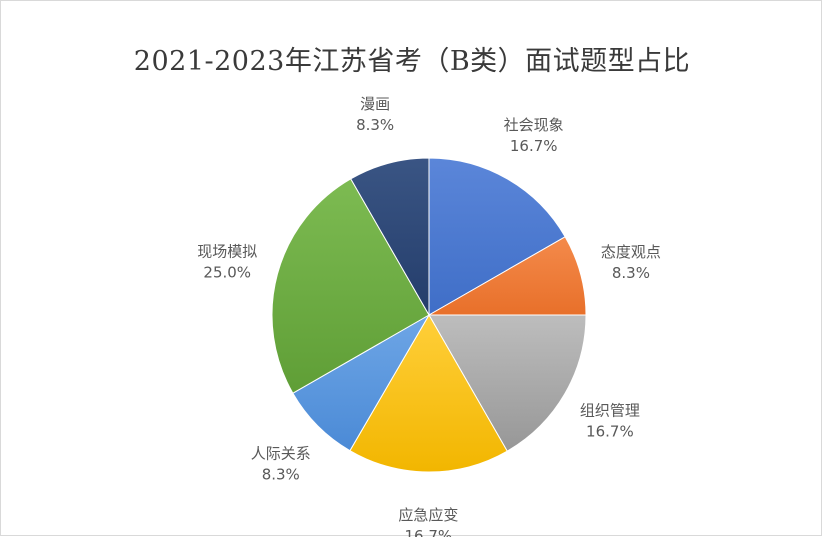 The image size is (822, 537). I want to click on slice-value-label-1: 8.3%, so click(631, 273).